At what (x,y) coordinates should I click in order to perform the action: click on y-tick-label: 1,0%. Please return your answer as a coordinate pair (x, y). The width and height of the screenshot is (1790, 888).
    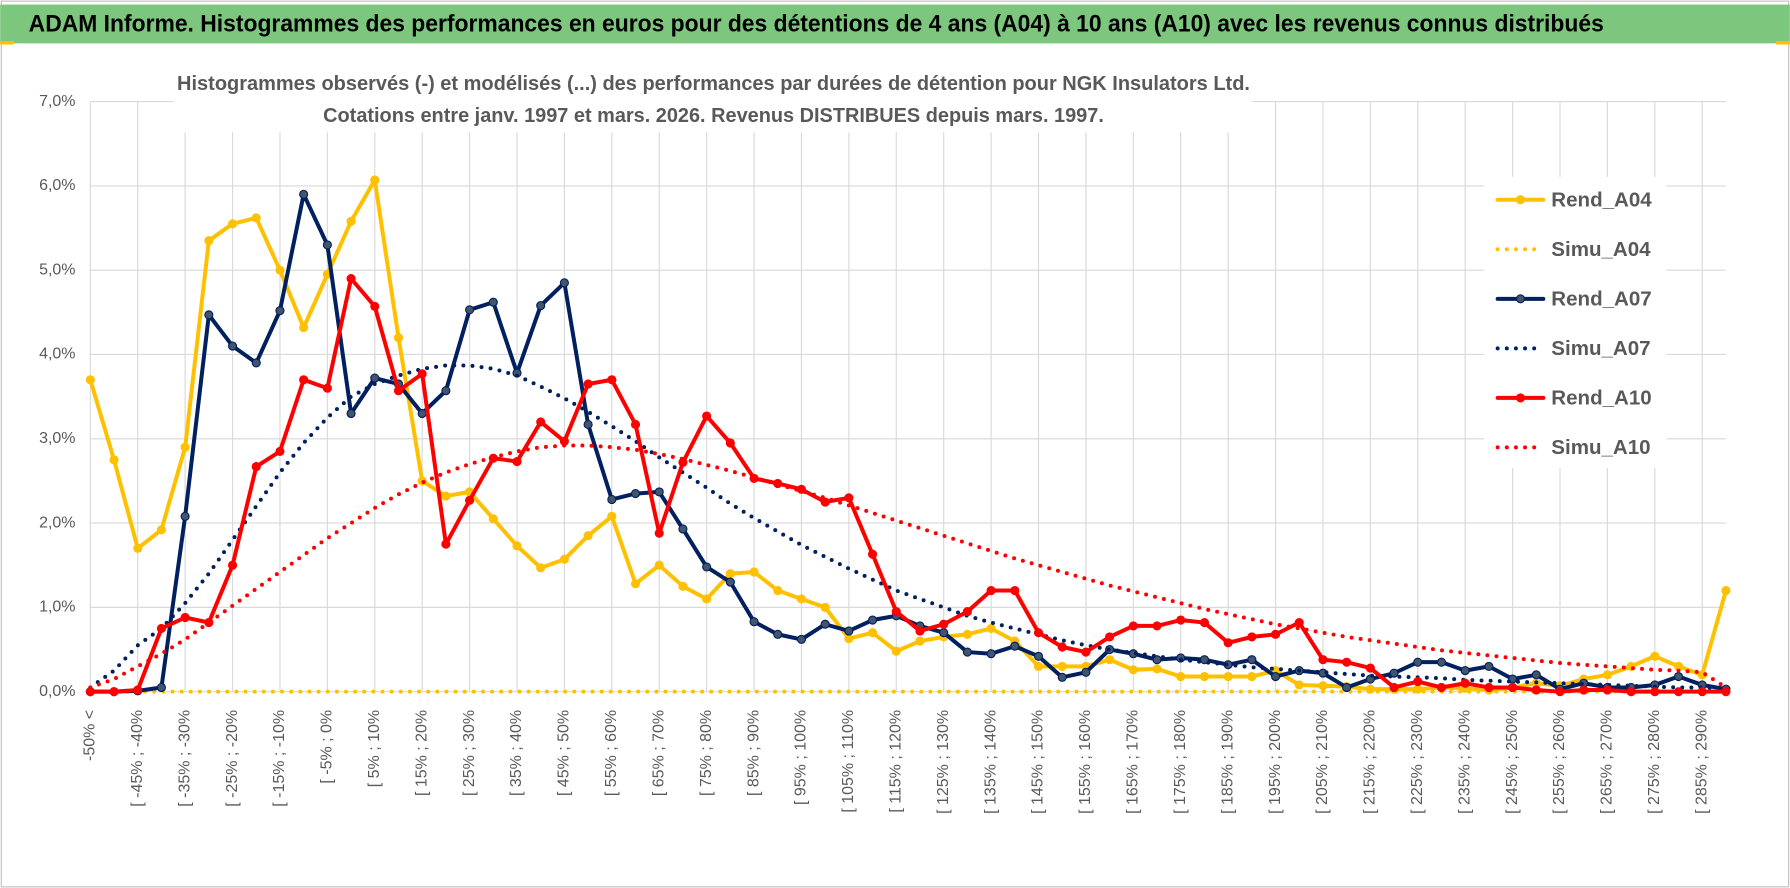
    Looking at the image, I should click on (57, 607).